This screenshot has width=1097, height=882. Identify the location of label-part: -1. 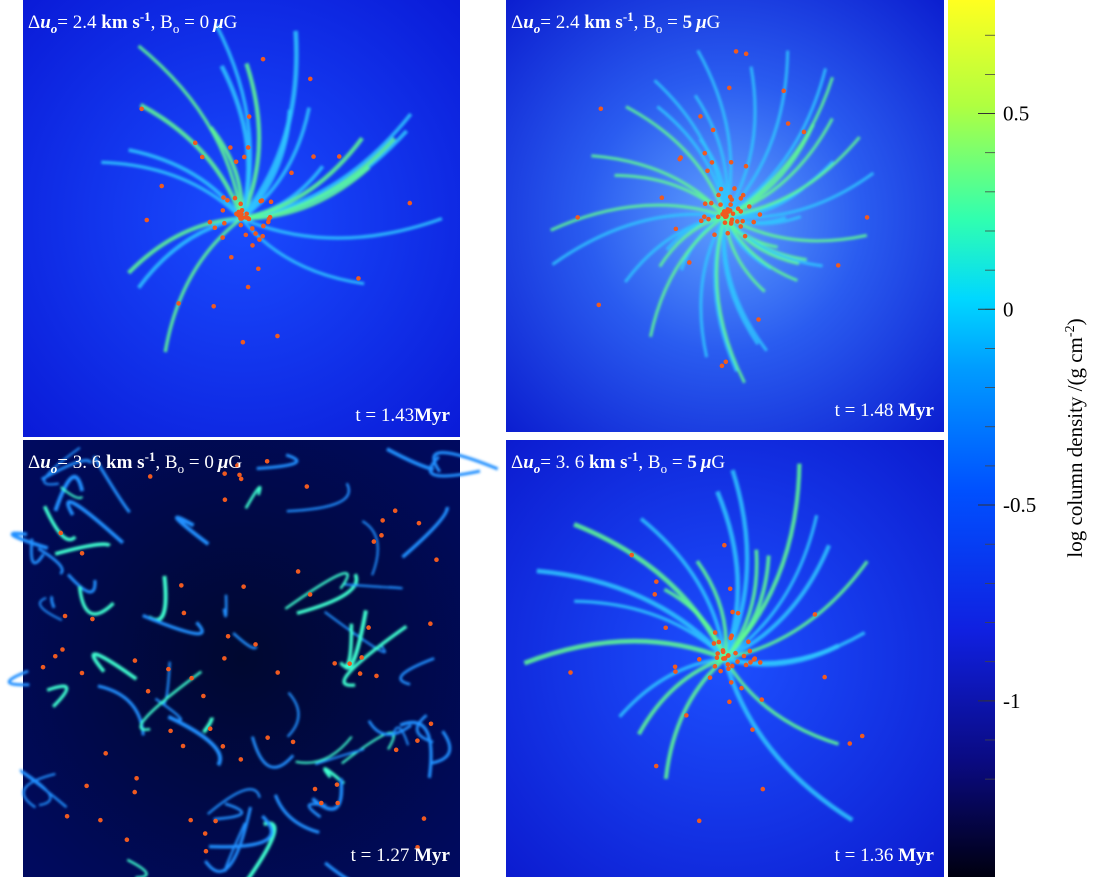
(628, 16).